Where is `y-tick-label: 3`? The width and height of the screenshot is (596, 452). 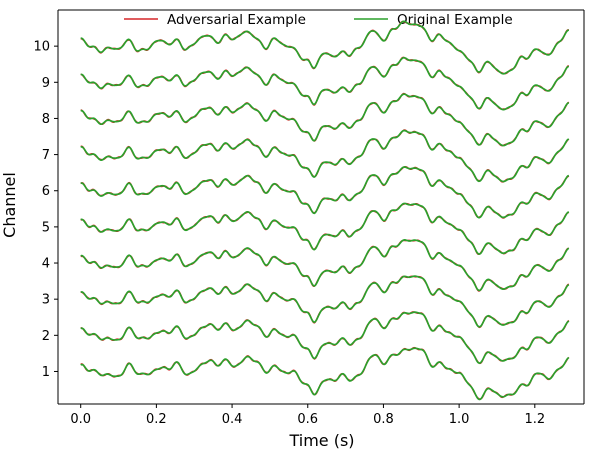
y-tick-label: 3 is located at coordinates (46, 300).